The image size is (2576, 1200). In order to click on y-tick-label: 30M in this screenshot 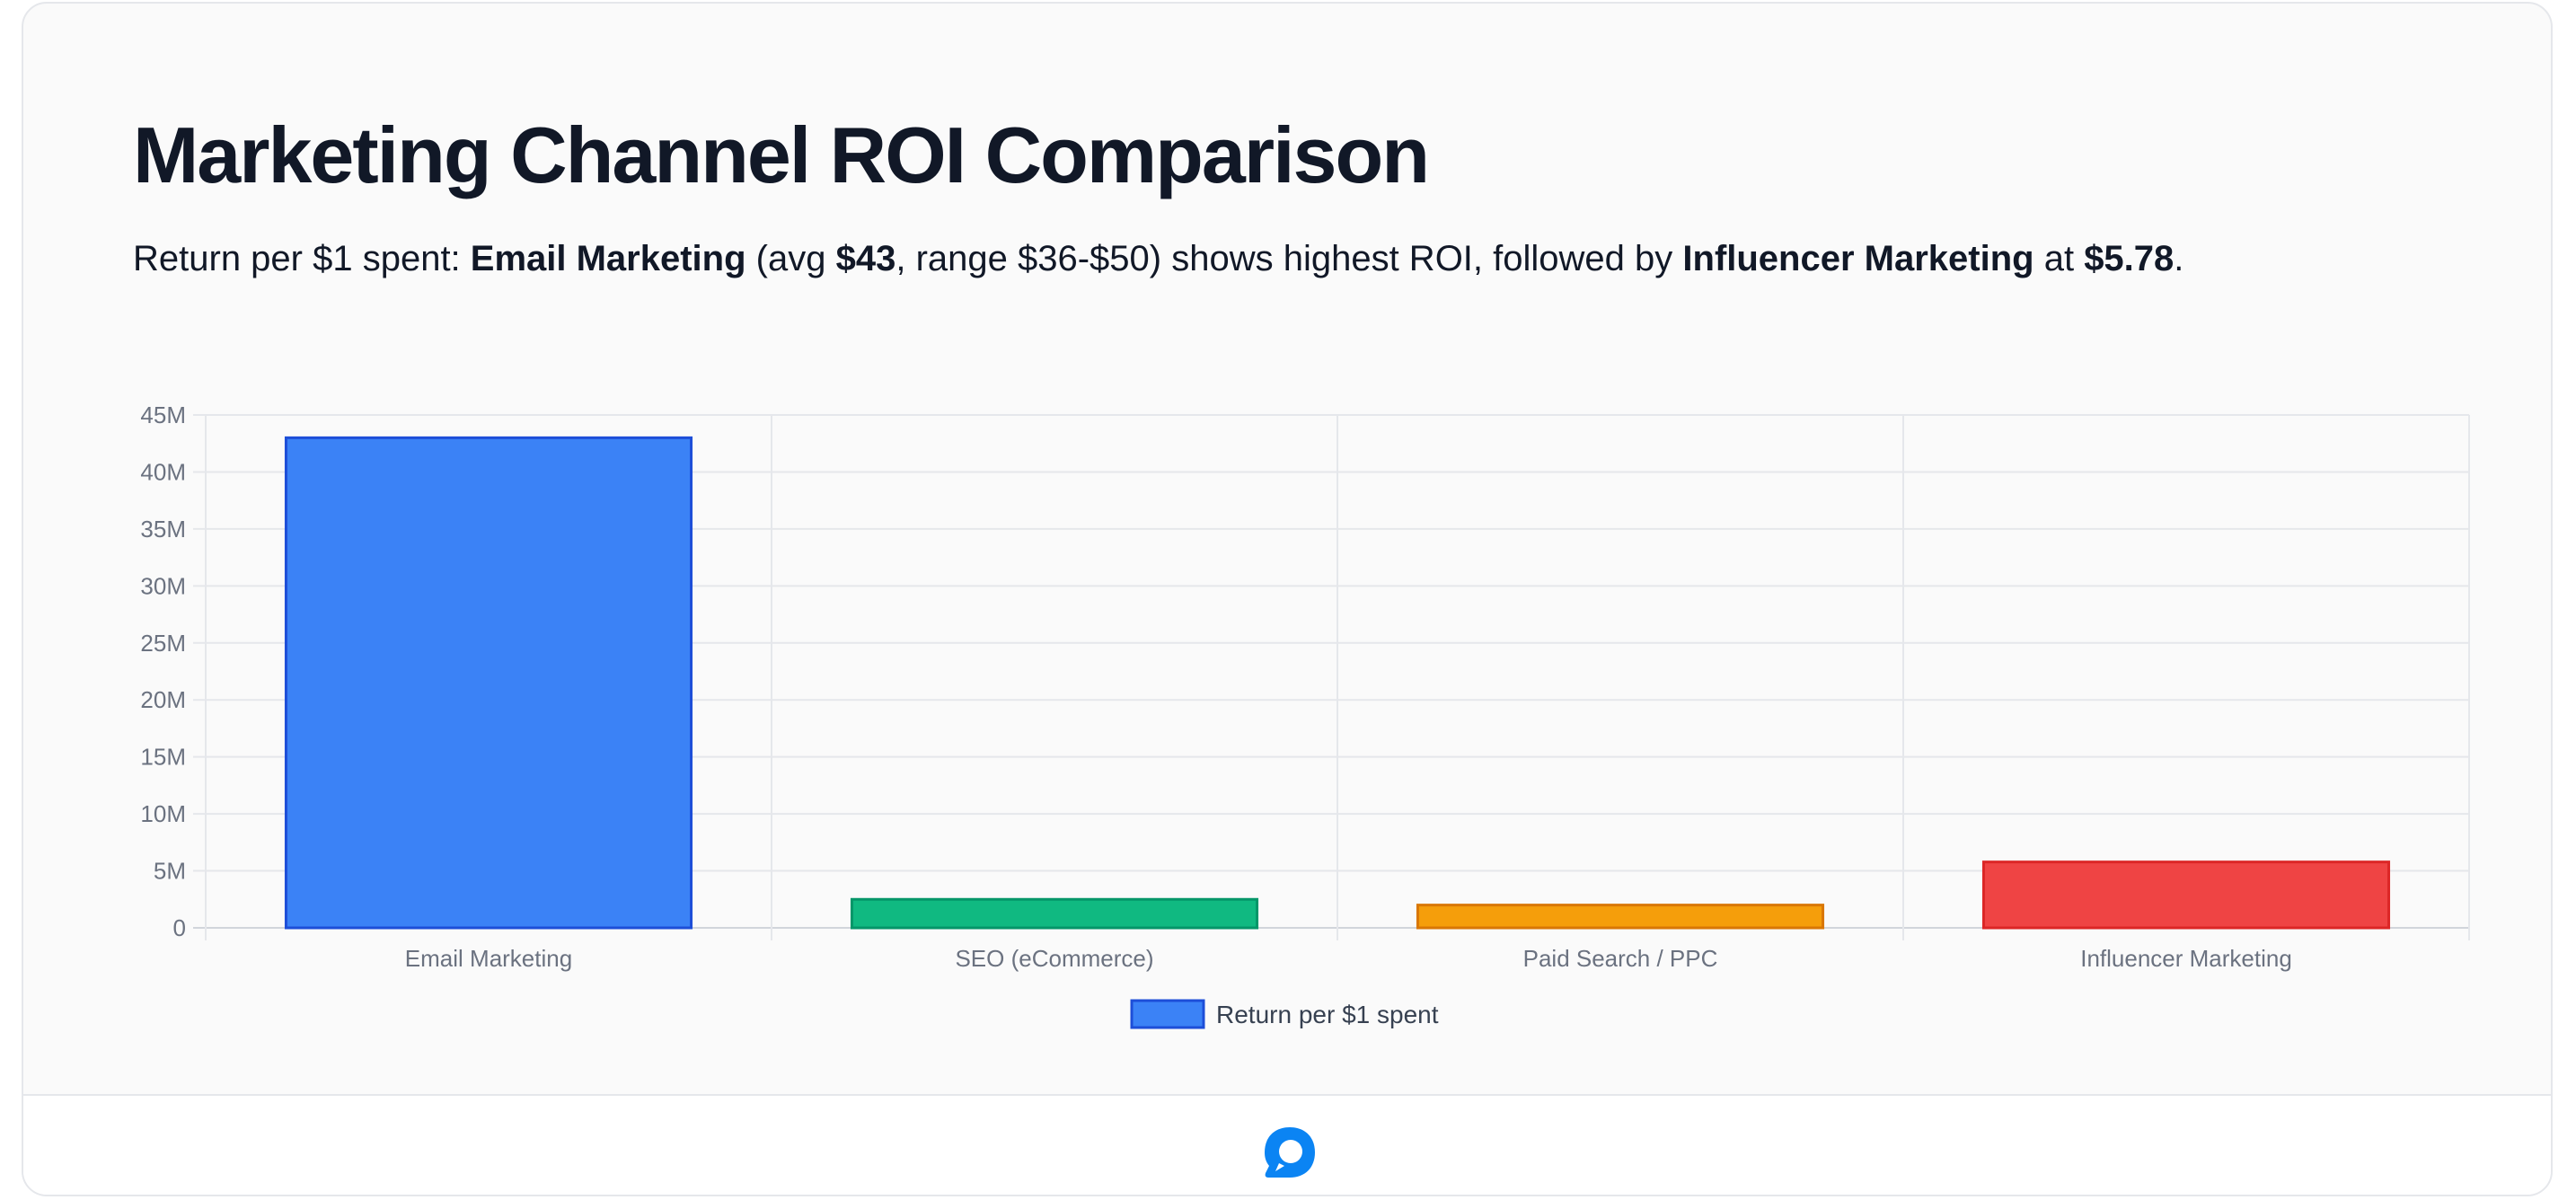, I will do `click(163, 585)`.